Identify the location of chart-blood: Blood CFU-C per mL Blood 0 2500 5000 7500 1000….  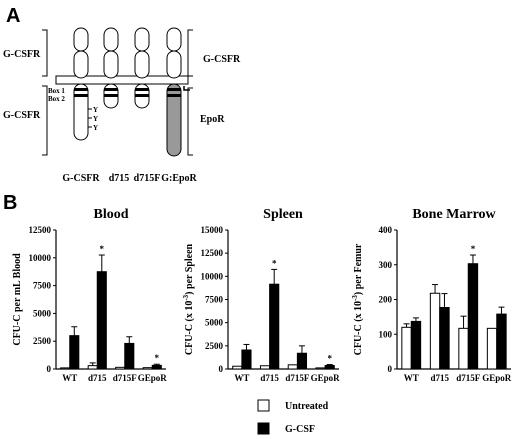
(89, 295).